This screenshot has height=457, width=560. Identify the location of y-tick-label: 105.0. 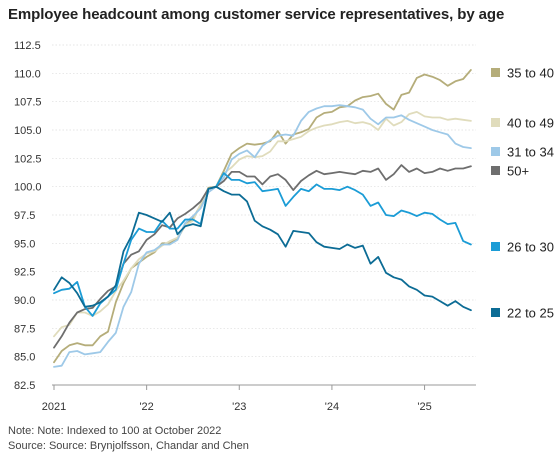
(28, 131).